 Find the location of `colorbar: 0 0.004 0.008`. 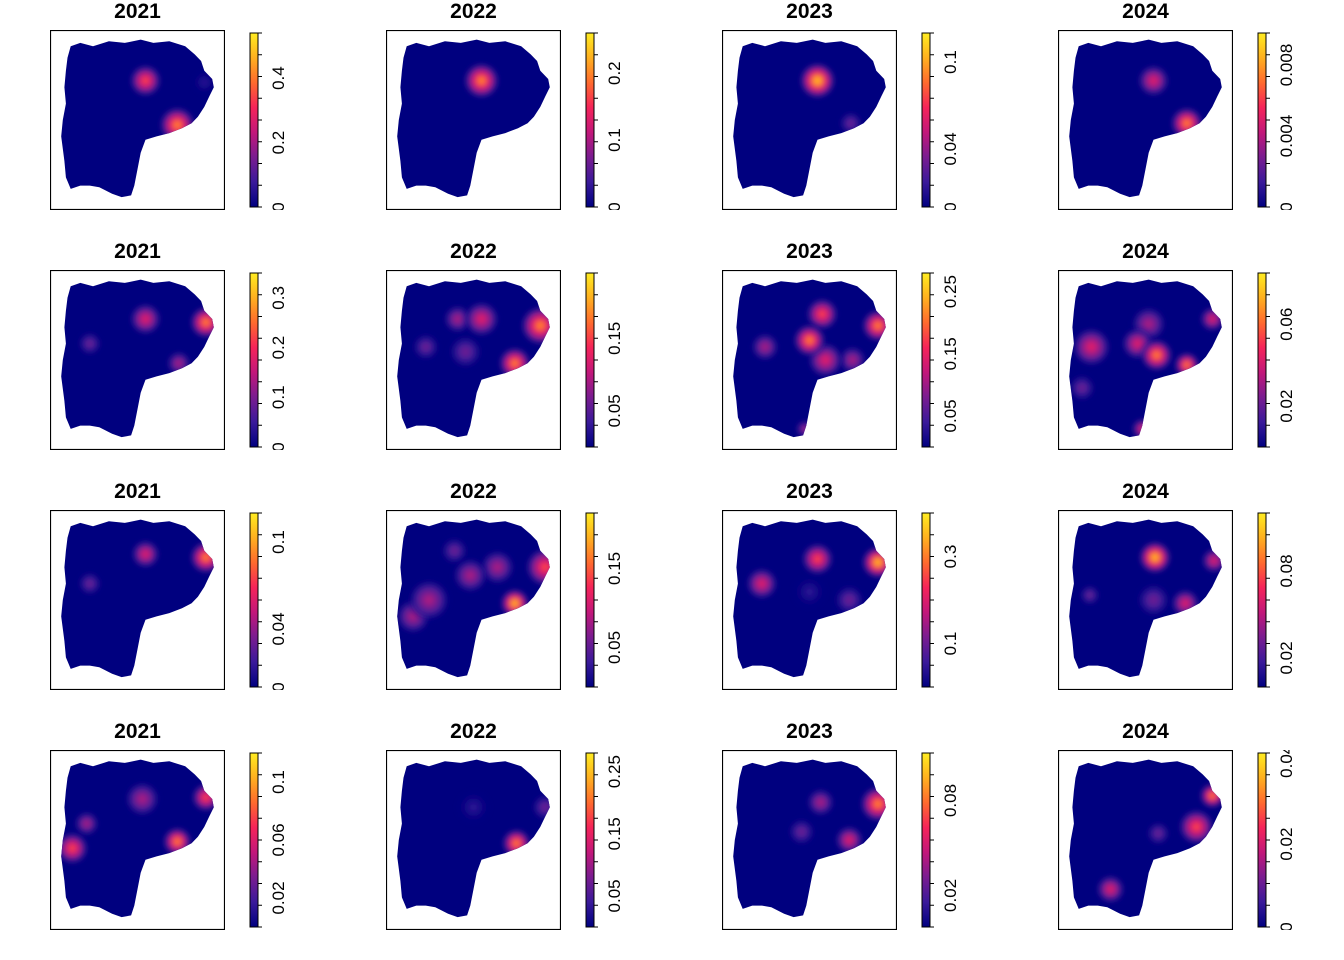

colorbar: 0 0.004 0.008 is located at coordinates (1276, 121).